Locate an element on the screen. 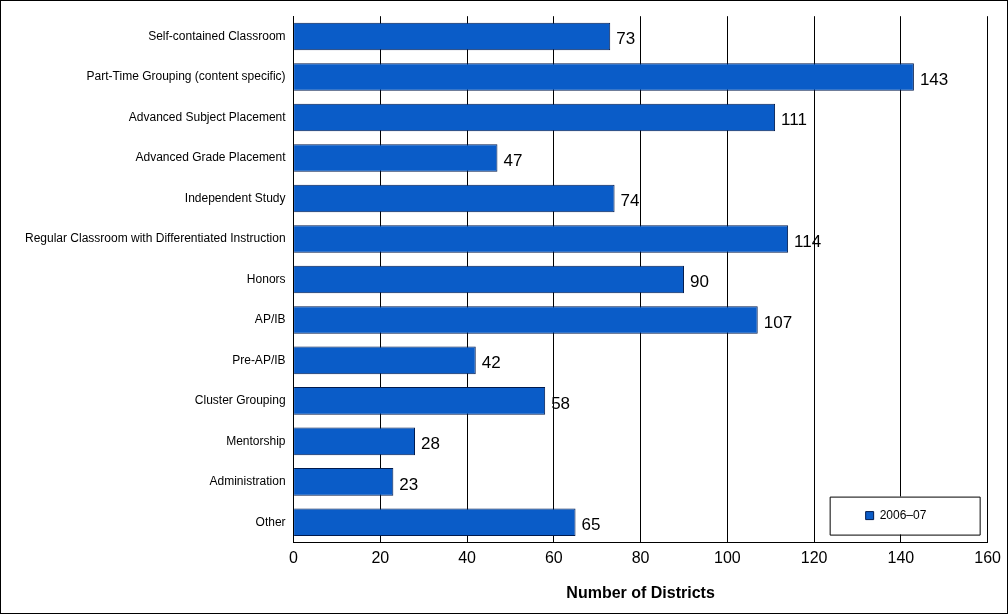  y-tick-label: Self-contained Classroom is located at coordinates (217, 35).